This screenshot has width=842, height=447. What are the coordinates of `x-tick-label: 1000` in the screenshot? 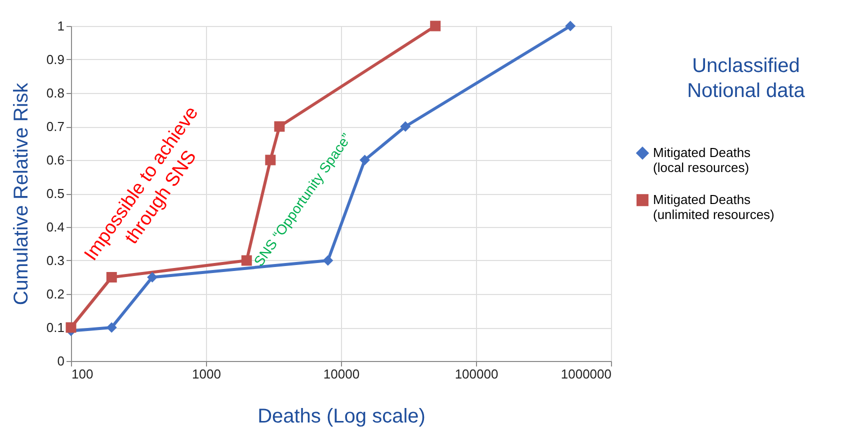 It's located at (206, 374).